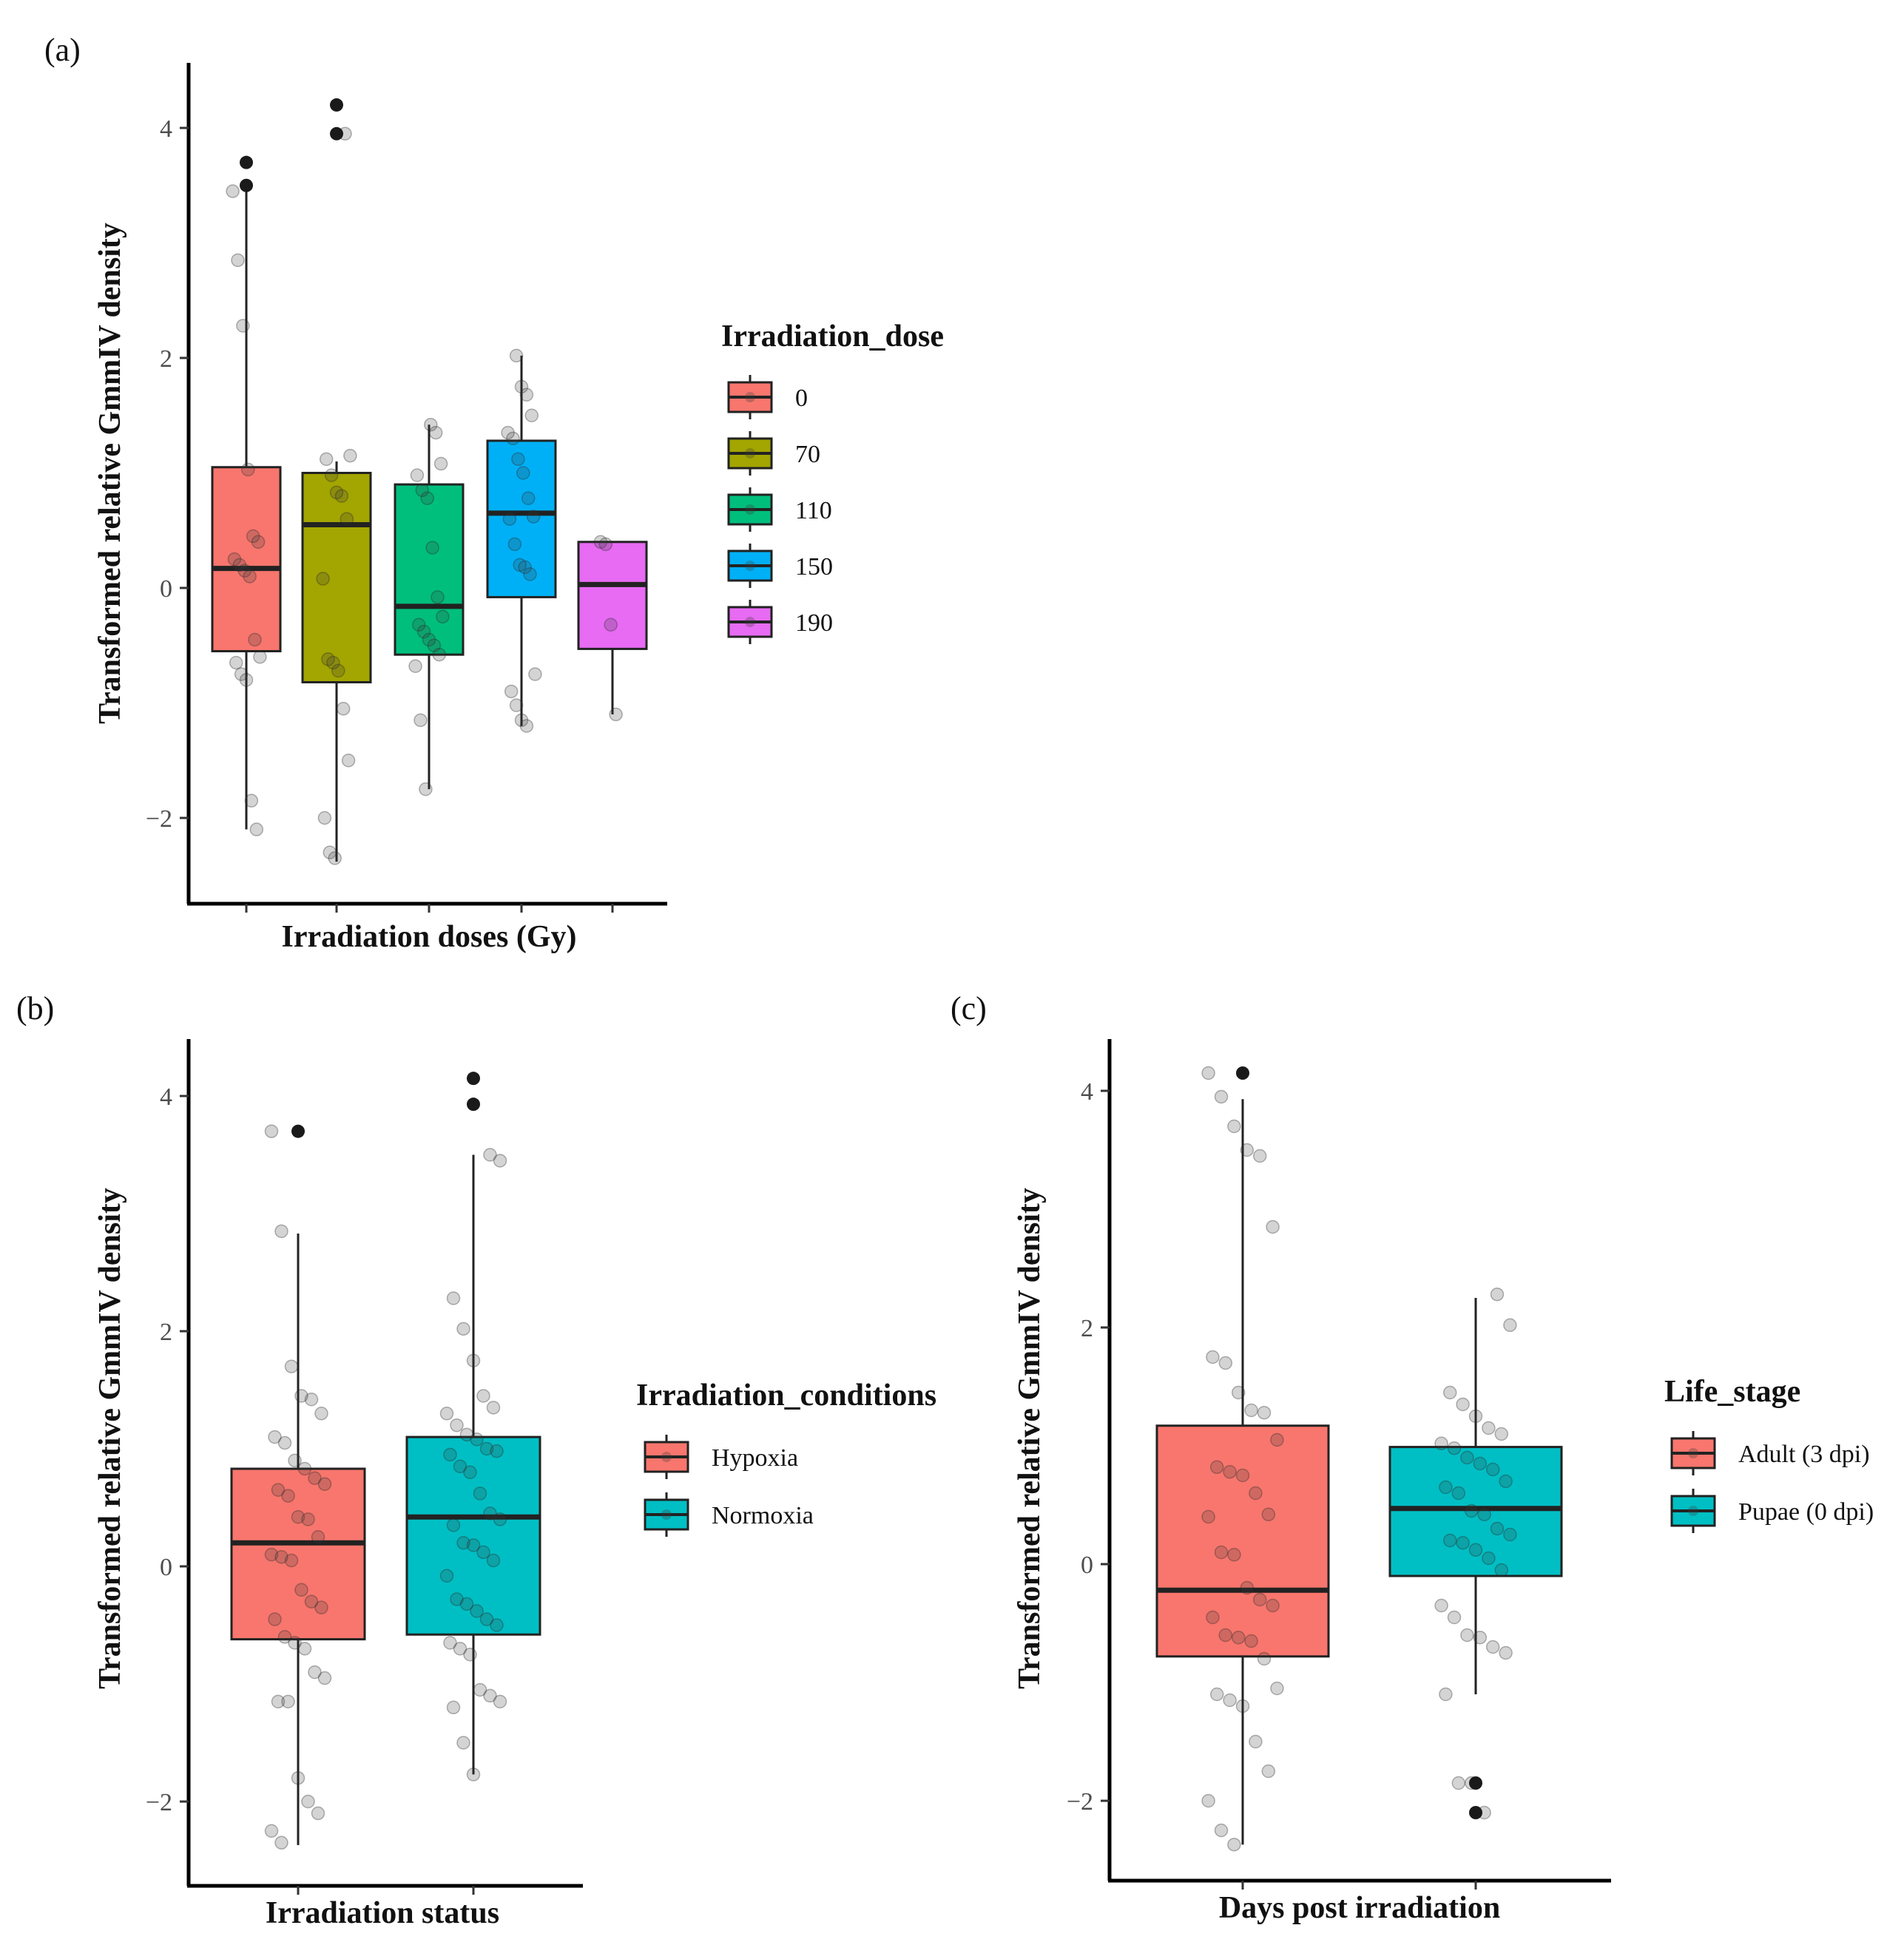  Describe the element at coordinates (802, 399) in the screenshot. I see `legend-label: 0` at that location.